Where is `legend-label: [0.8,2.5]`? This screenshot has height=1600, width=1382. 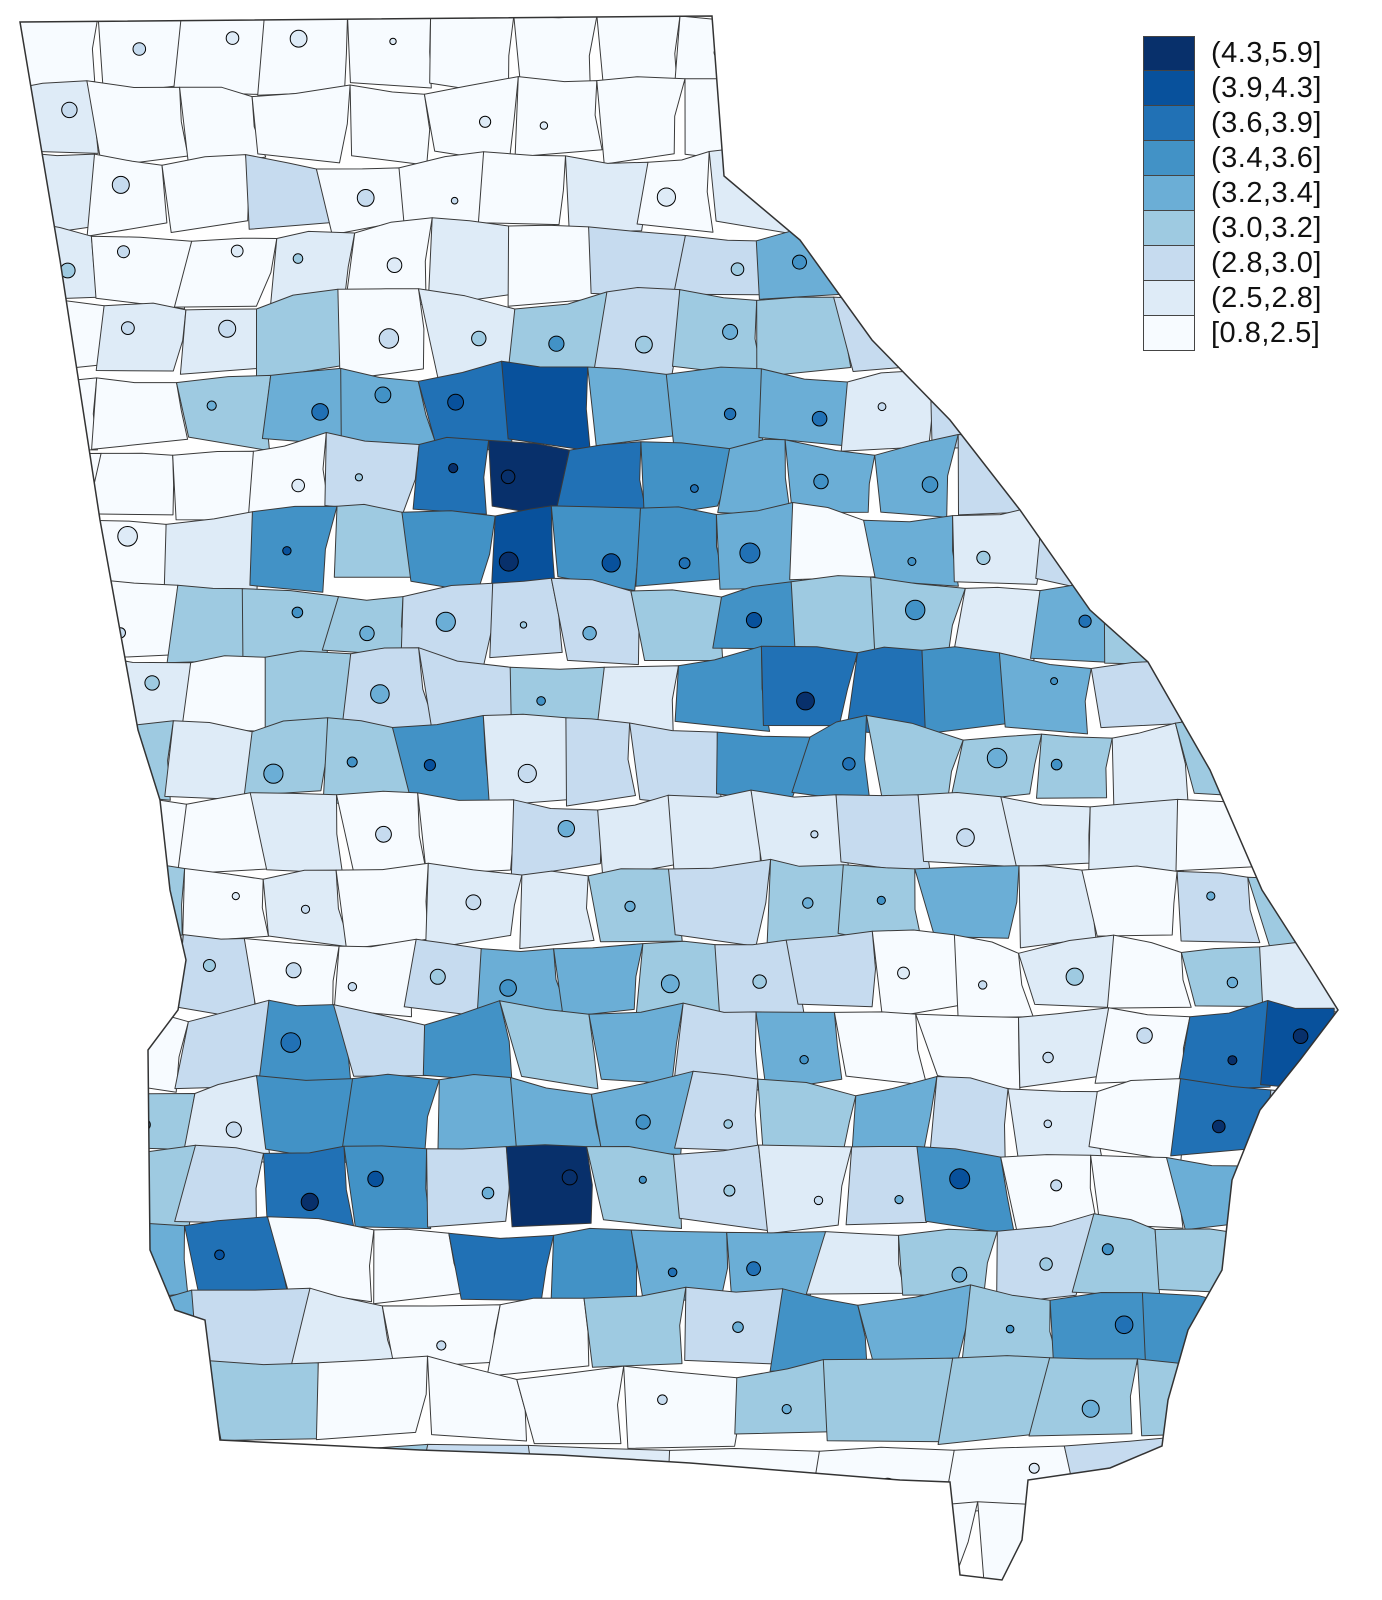 legend-label: [0.8,2.5] is located at coordinates (1266, 333).